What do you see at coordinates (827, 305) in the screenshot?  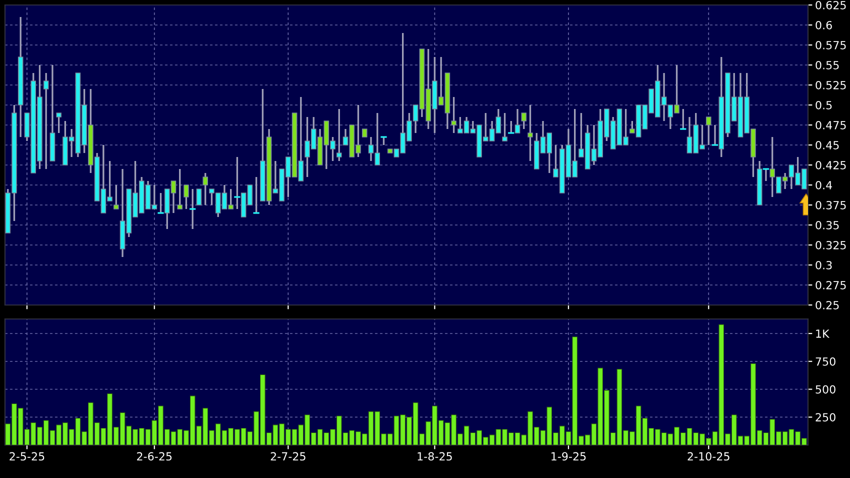 I see `y-tick-label: 0.25` at bounding box center [827, 305].